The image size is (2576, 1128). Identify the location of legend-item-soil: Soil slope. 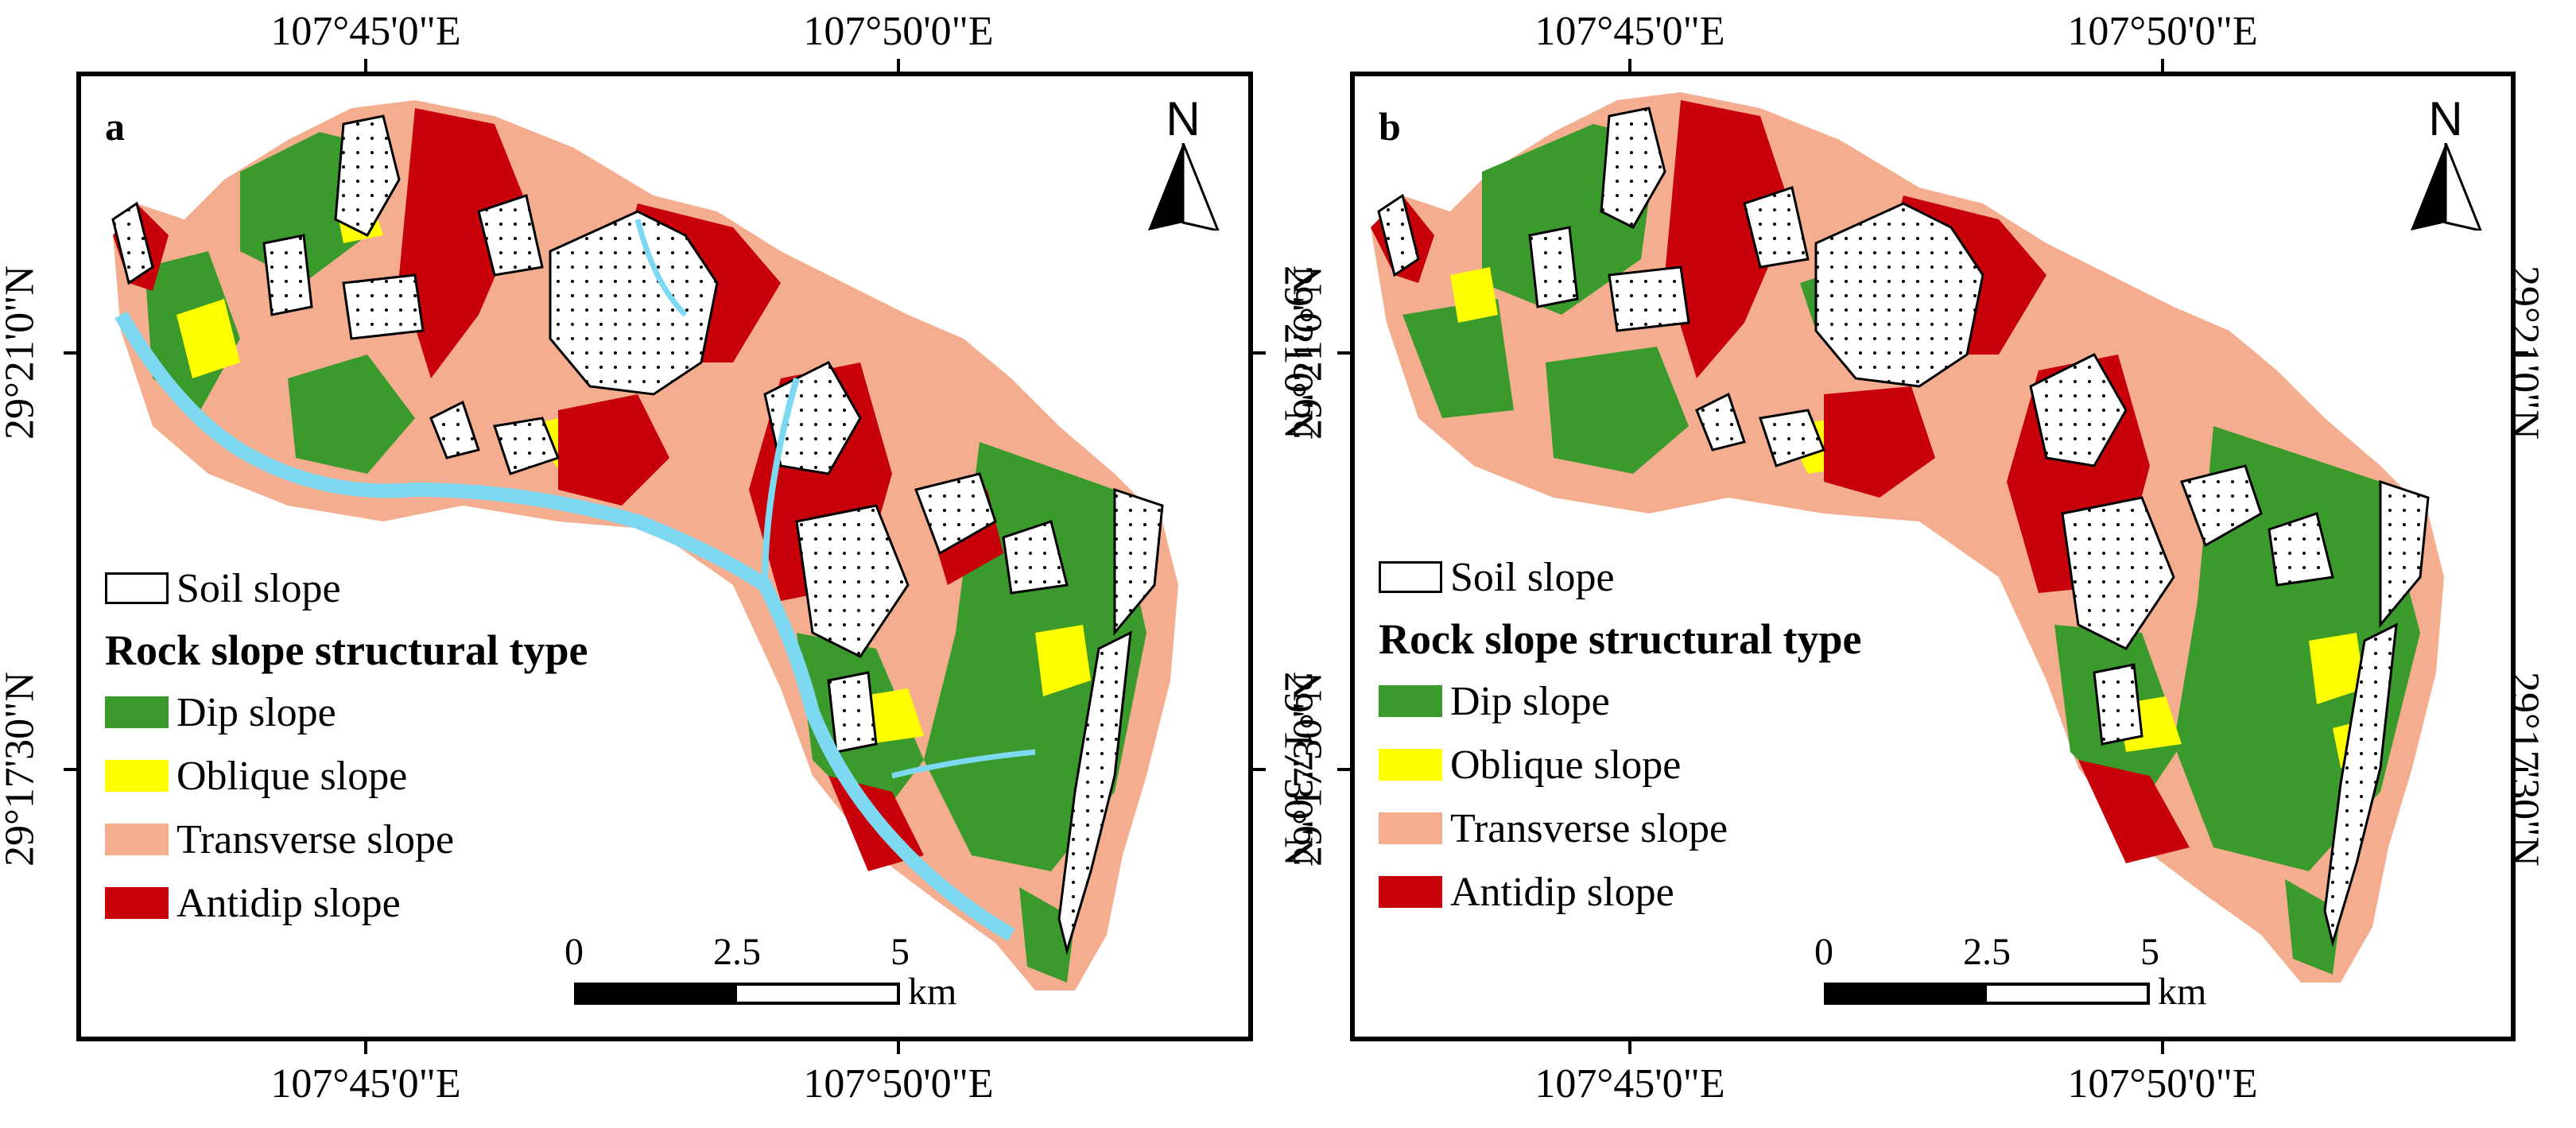
(346, 588).